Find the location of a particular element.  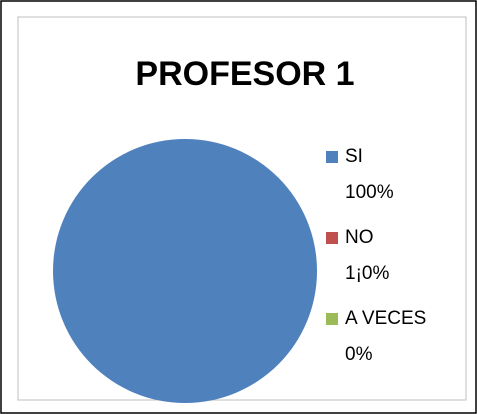

chart-title: PROFESOR 1 is located at coordinates (244, 74).